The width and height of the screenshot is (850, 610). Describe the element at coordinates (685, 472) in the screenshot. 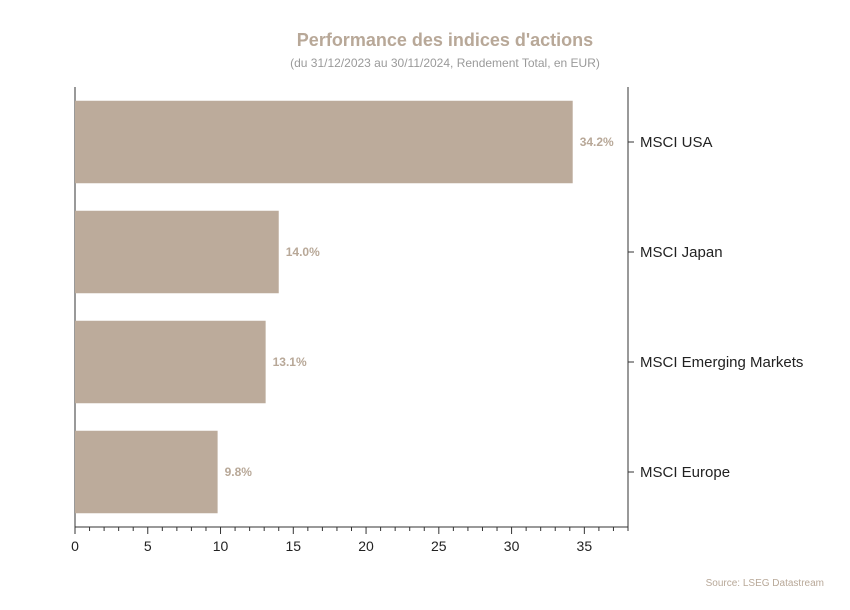

I see `category-label: MSCI Europe` at that location.